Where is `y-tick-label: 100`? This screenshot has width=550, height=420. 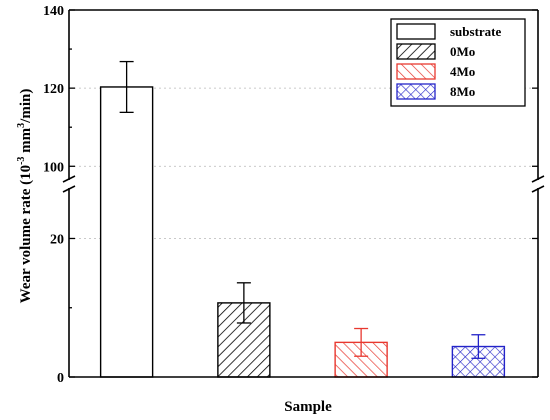
y-tick-label: 100 is located at coordinates (53, 167).